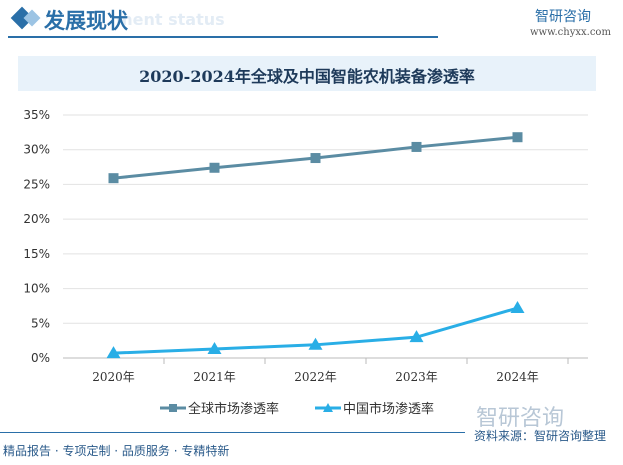 Image resolution: width=623 pixels, height=465 pixels. What do you see at coordinates (36, 184) in the screenshot?
I see `y-tick-label: 25%` at bounding box center [36, 184].